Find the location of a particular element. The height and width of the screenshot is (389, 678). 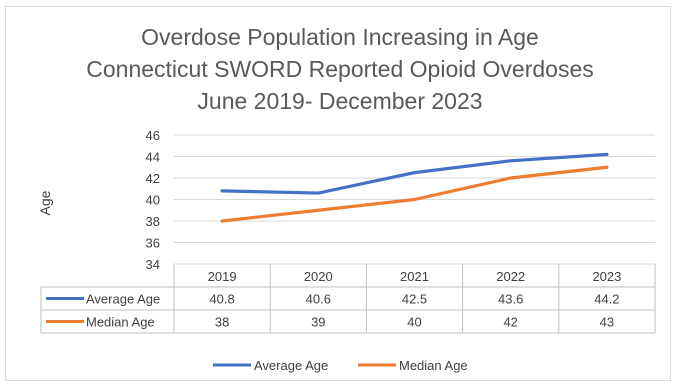

table-value-cell: 38 is located at coordinates (222, 322).